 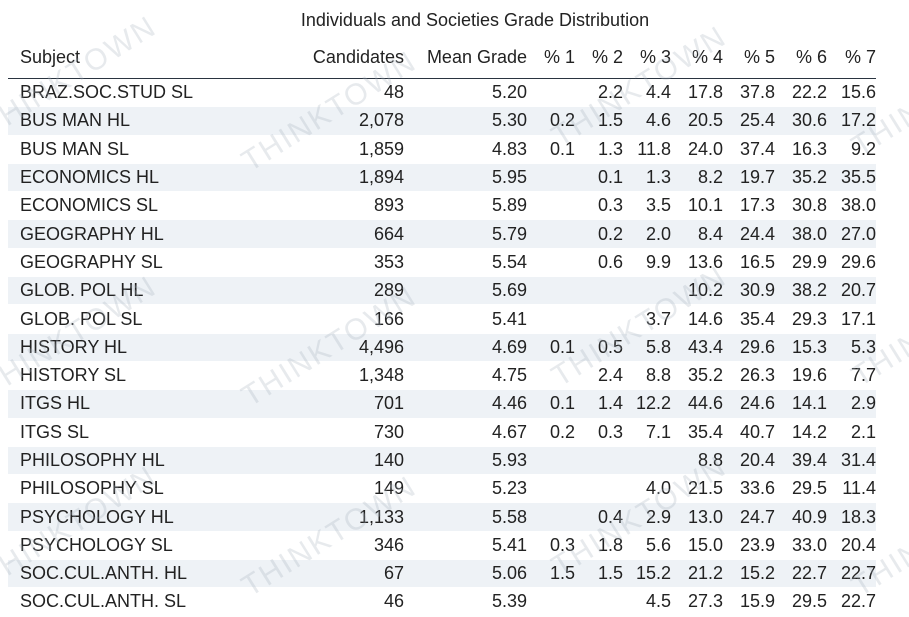 What do you see at coordinates (647, 404) in the screenshot?
I see `cell-pct-3: 12.2` at bounding box center [647, 404].